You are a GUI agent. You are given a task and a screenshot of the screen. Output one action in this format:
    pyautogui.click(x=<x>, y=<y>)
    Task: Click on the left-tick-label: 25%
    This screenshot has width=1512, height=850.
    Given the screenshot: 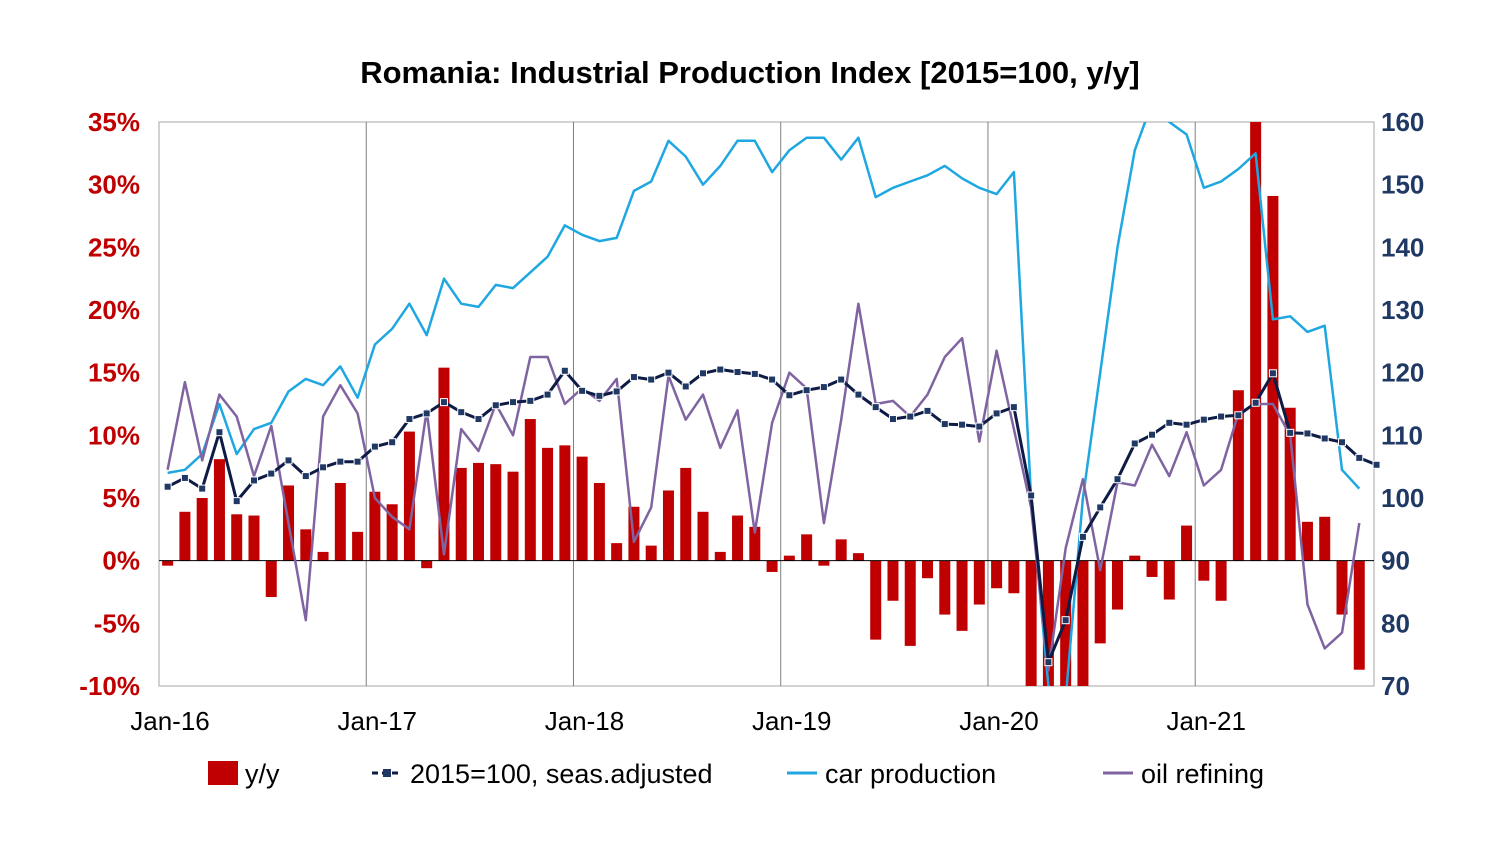 What is the action you would take?
    pyautogui.click(x=114, y=247)
    